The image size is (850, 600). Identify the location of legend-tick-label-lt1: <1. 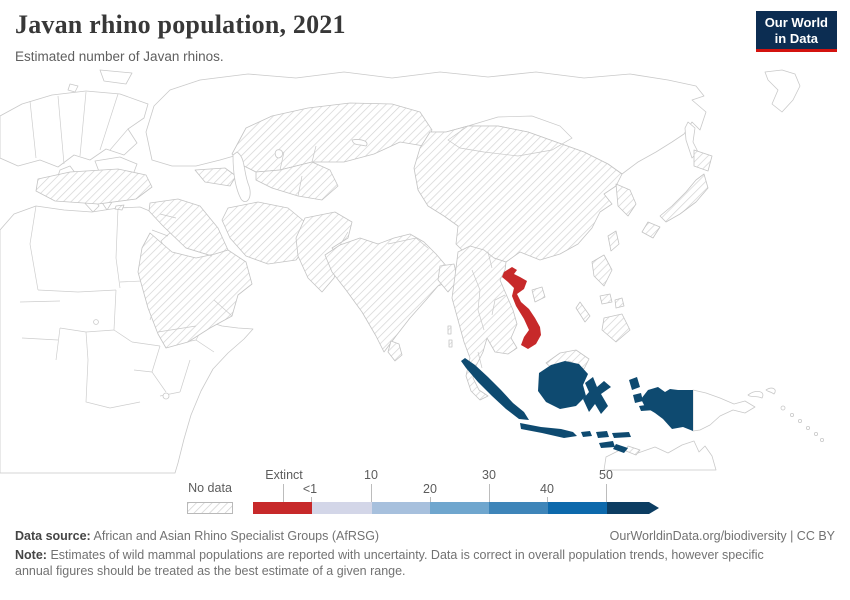
(310, 489).